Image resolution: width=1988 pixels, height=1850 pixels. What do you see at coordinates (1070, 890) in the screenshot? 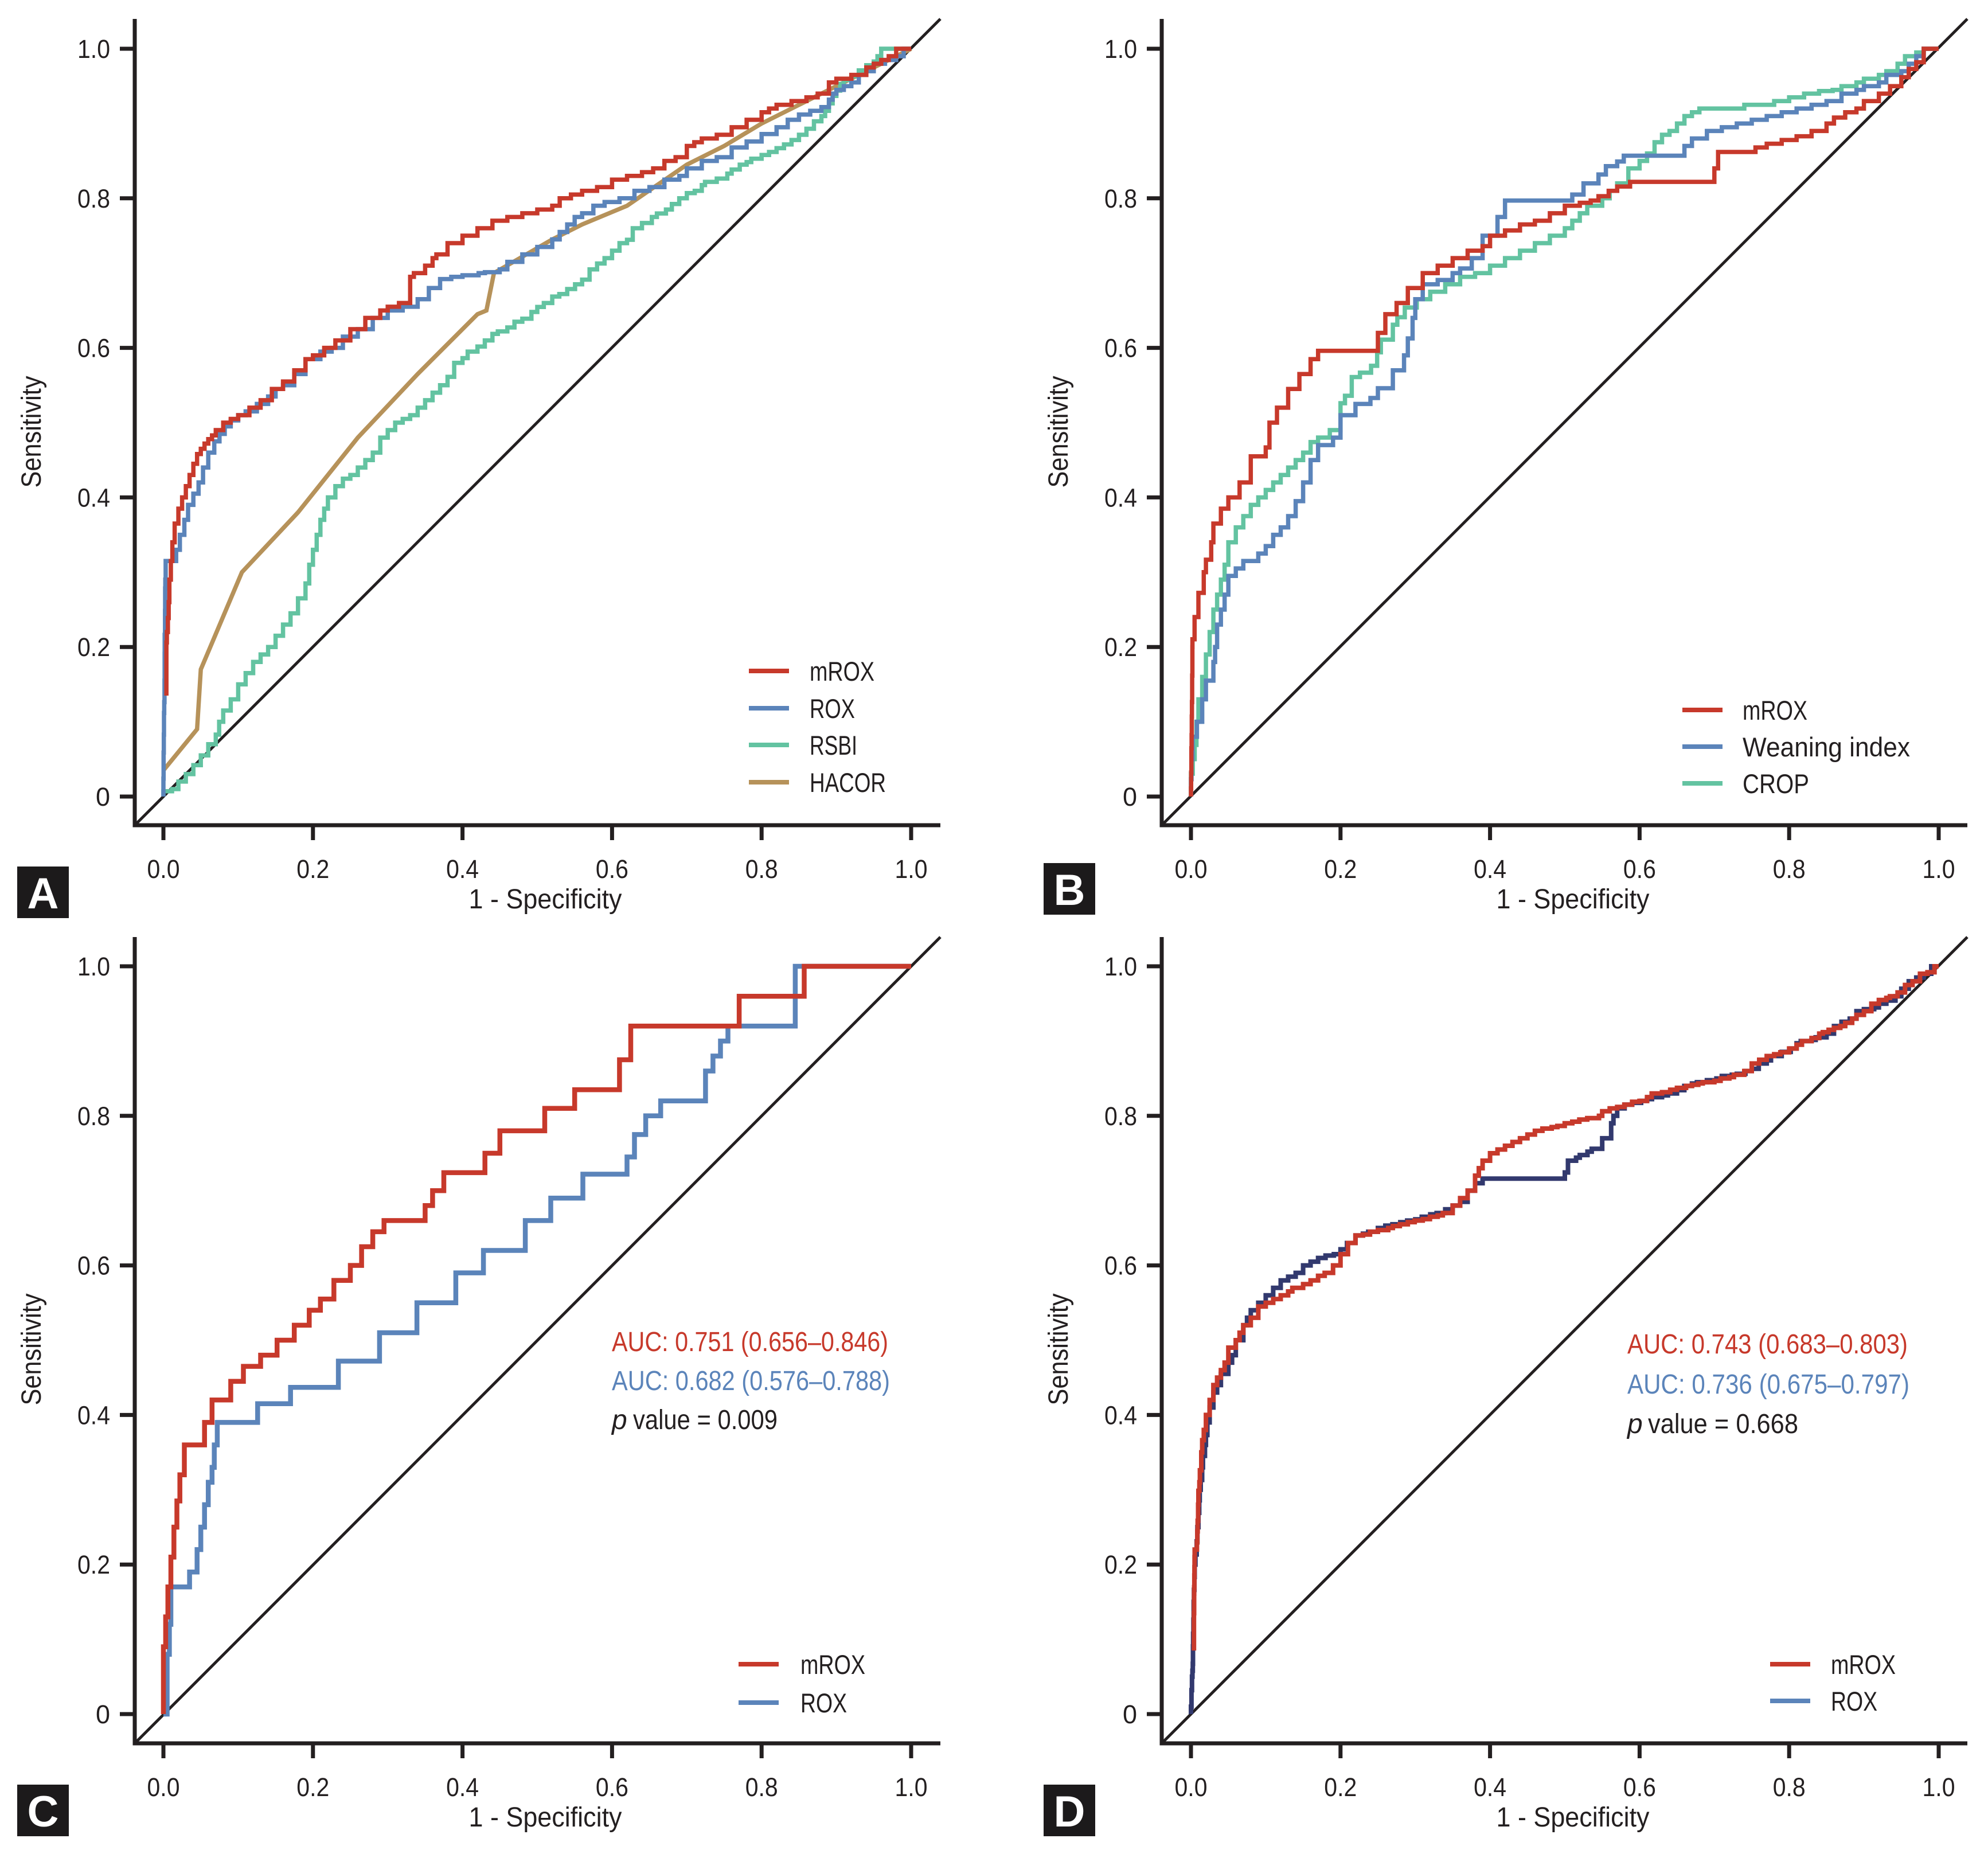
I see `svg-text: B` at bounding box center [1070, 890].